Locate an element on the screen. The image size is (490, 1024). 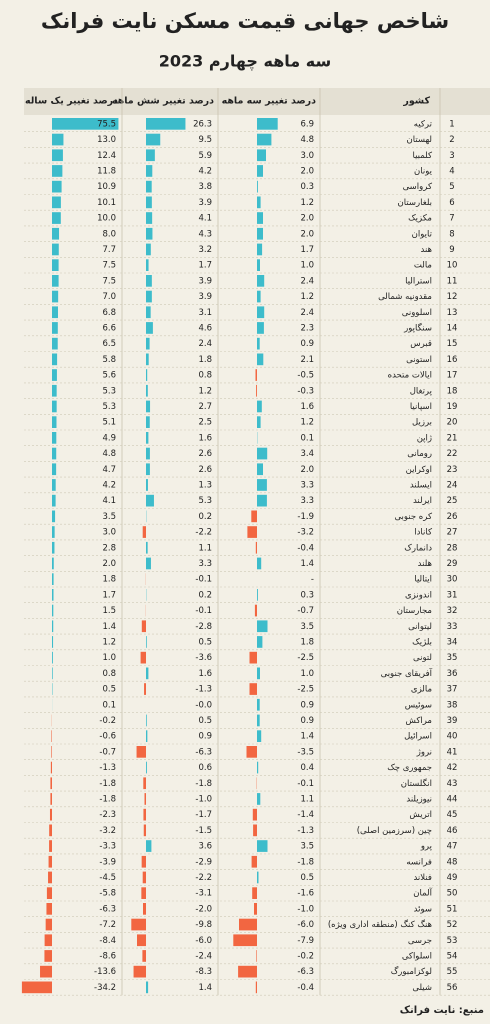
rank: 29 is located at coordinates (452, 564).